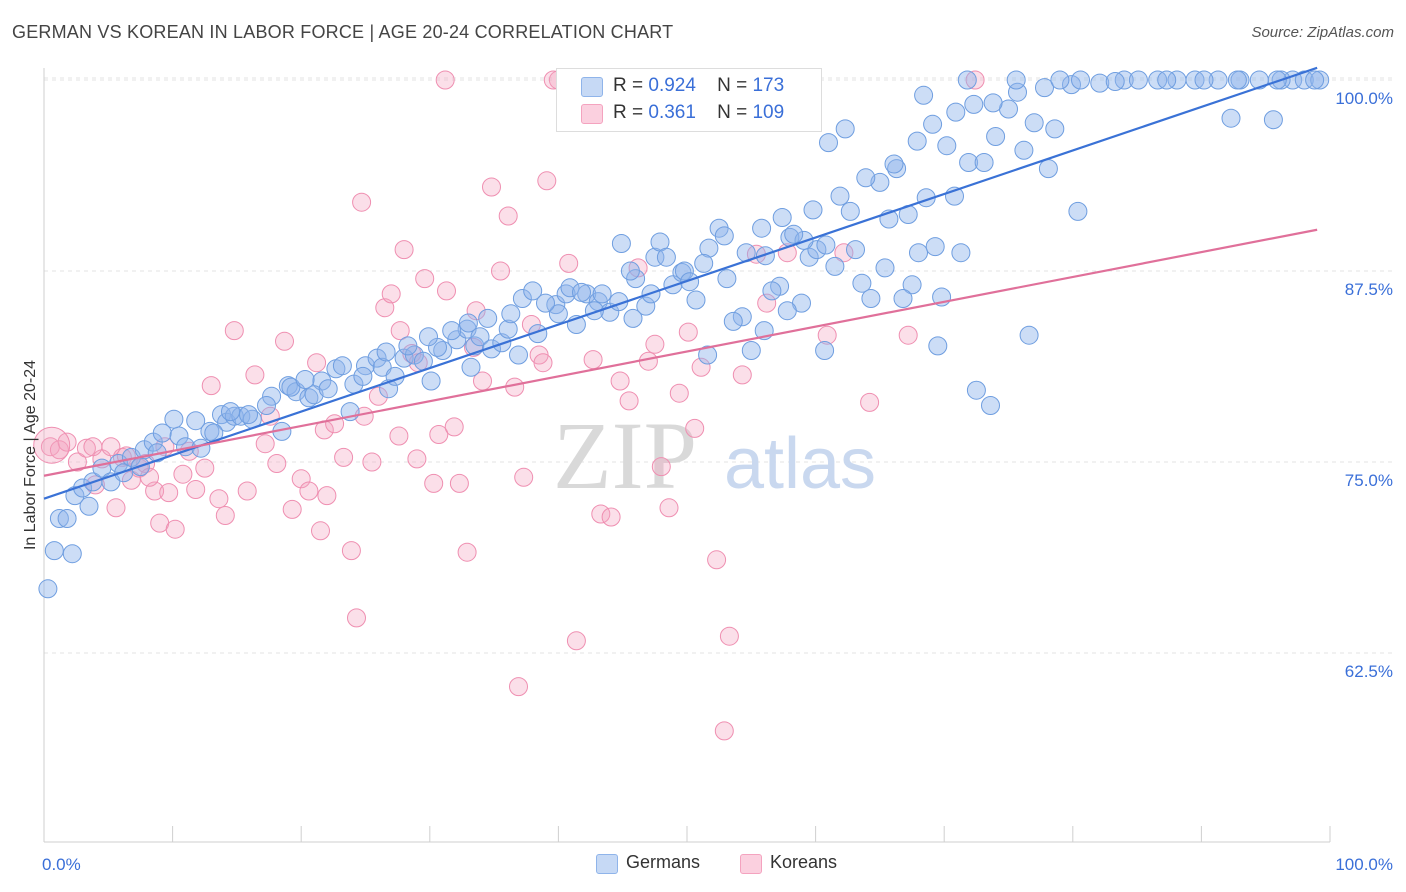 The height and width of the screenshot is (892, 1406). Describe the element at coordinates (592, 87) in the screenshot. I see `legend-swatch-germans` at that location.